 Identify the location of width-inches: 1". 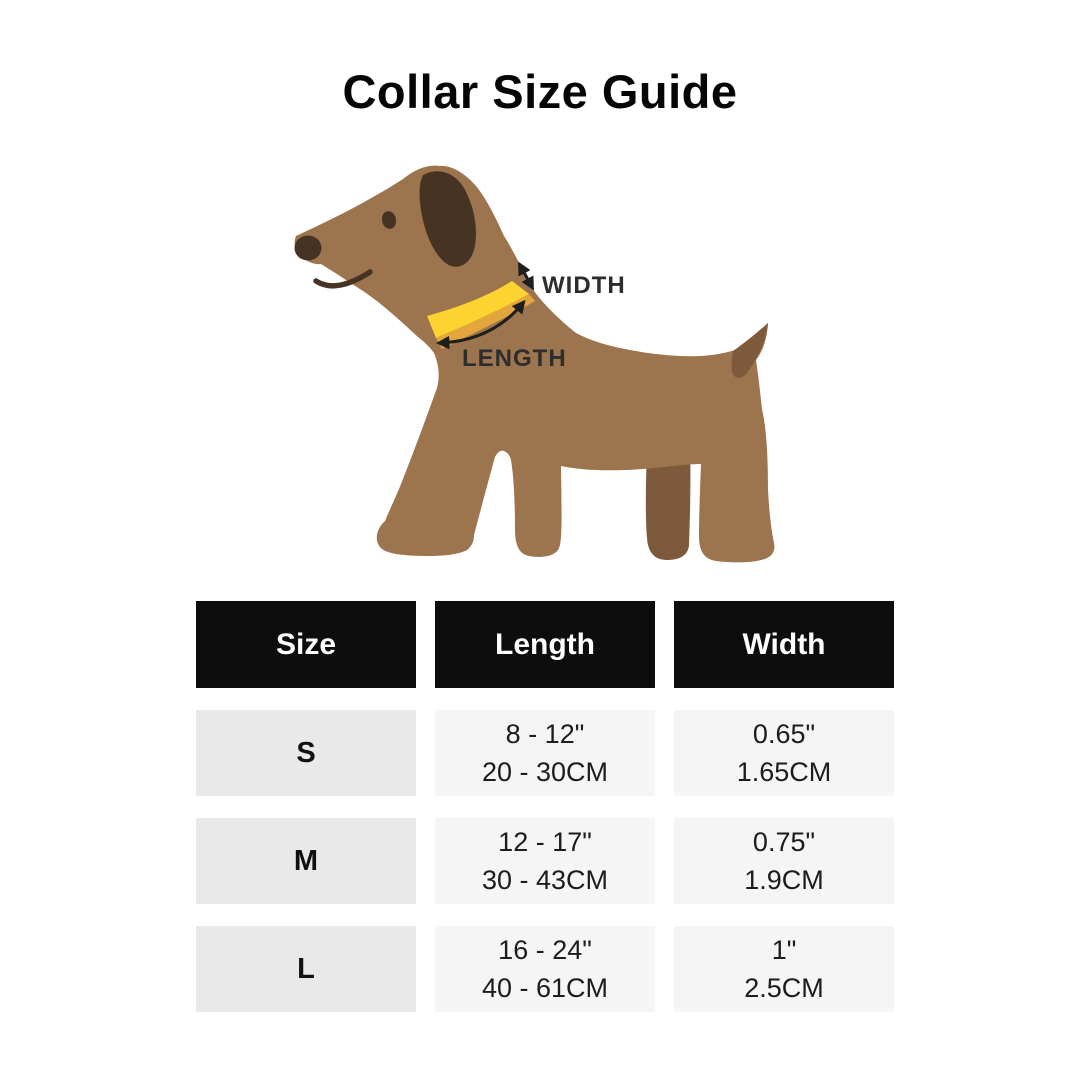
(784, 950).